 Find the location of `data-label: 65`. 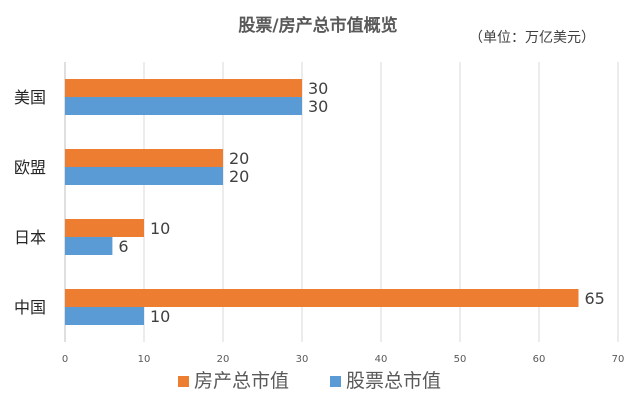

data-label: 65 is located at coordinates (595, 298).